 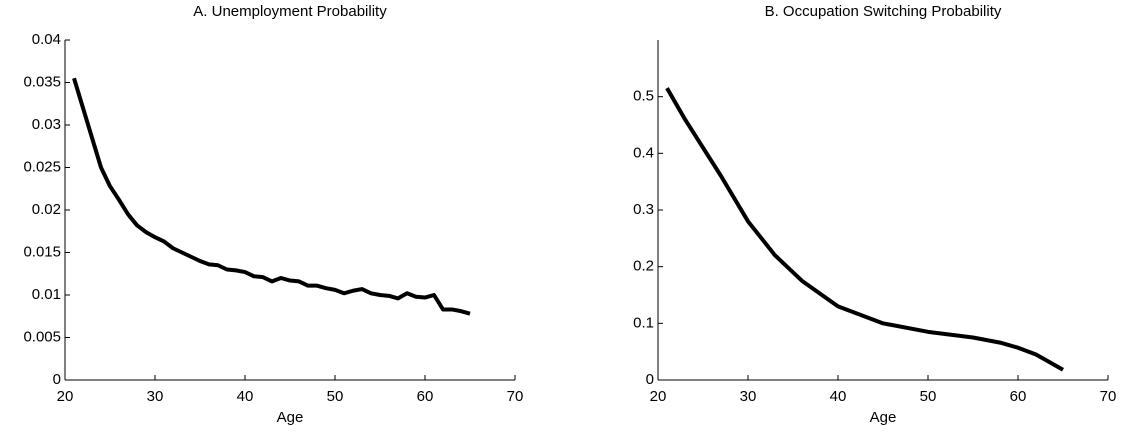 I want to click on y-tick-label: 0.5, so click(x=643, y=96).